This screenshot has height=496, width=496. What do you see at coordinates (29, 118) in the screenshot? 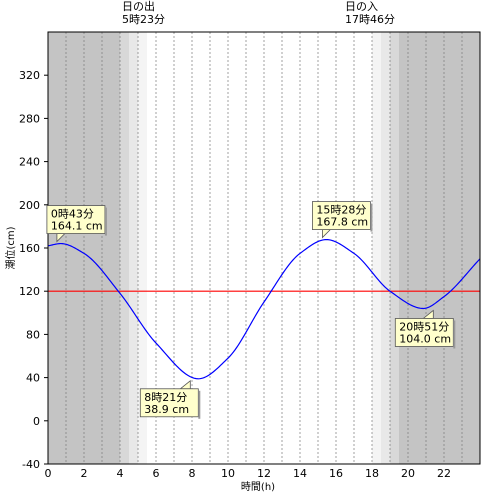
I see `y-tick-label: 280` at bounding box center [29, 118].